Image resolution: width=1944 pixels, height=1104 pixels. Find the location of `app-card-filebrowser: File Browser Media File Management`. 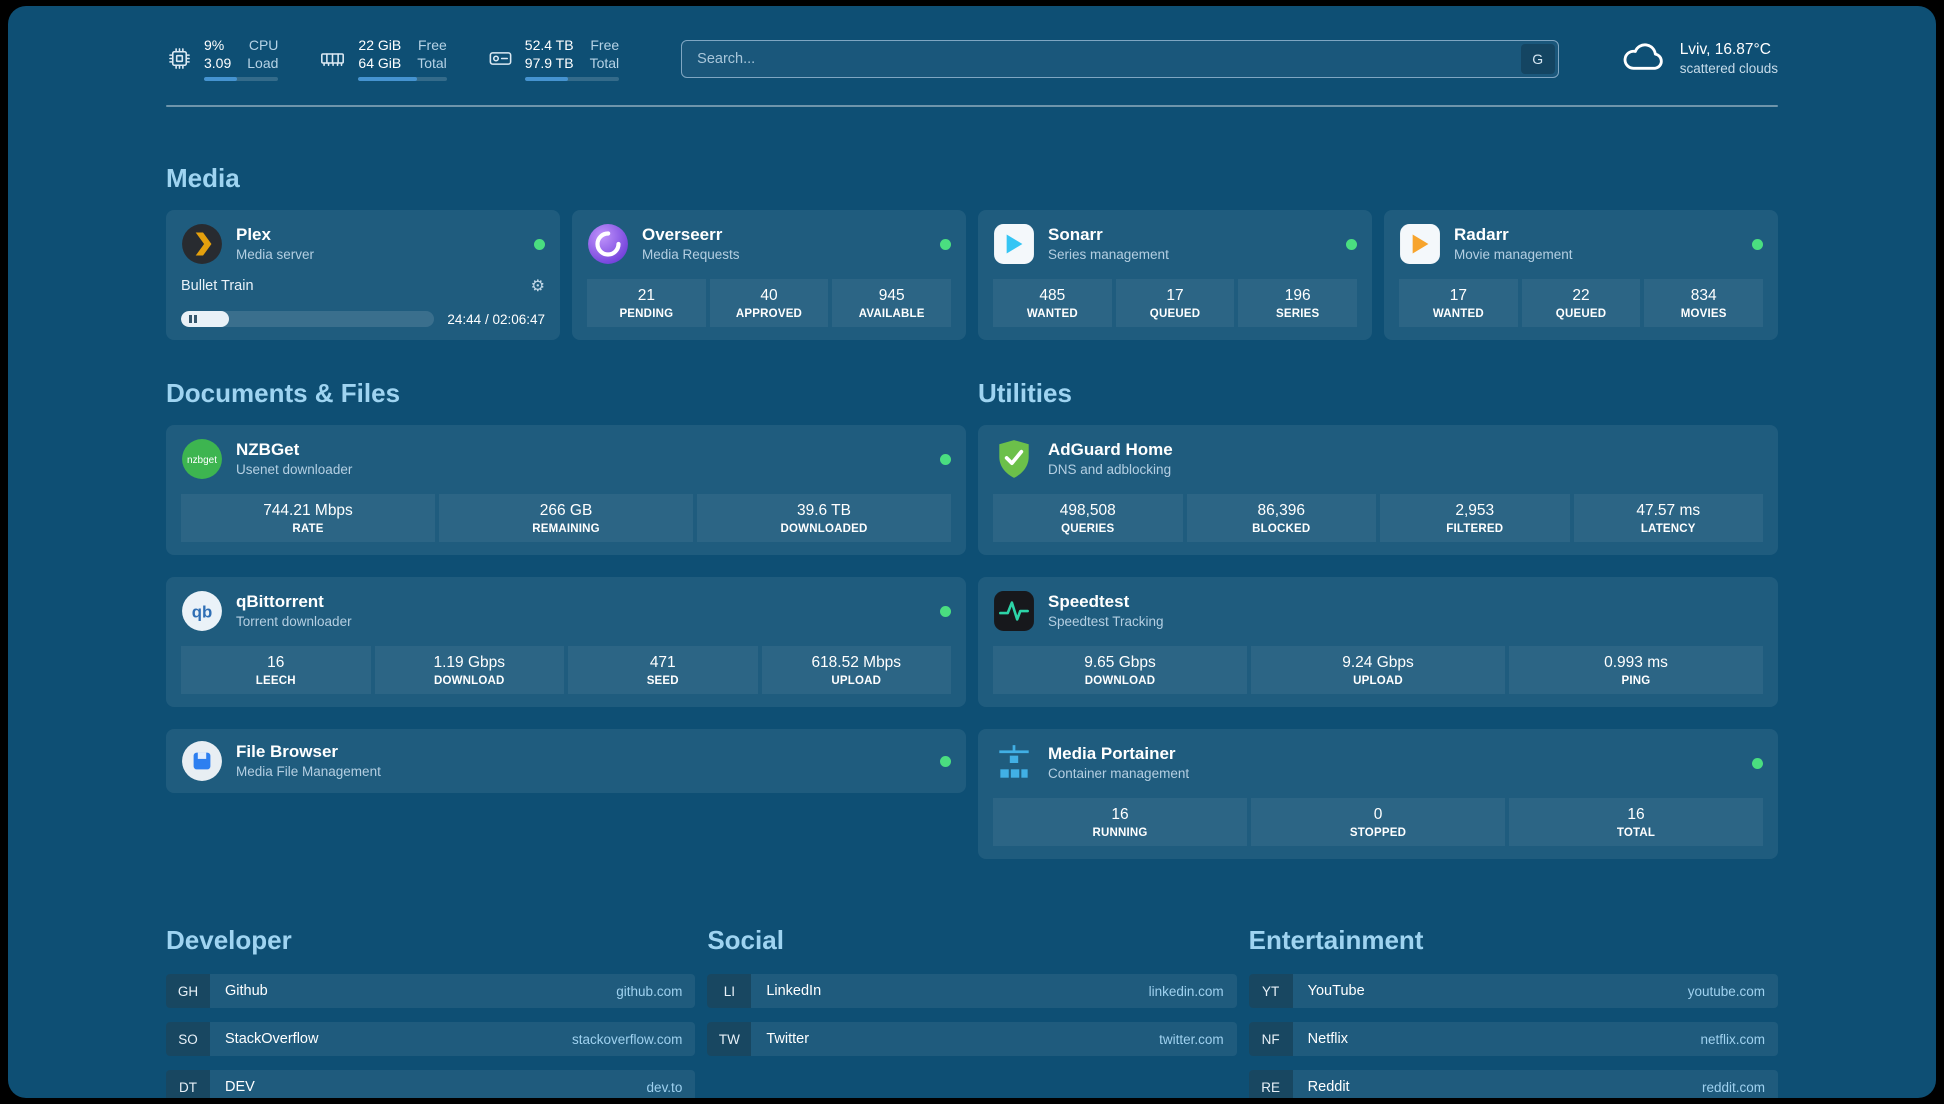

app-card-filebrowser: File Browser Media File Management is located at coordinates (566, 761).